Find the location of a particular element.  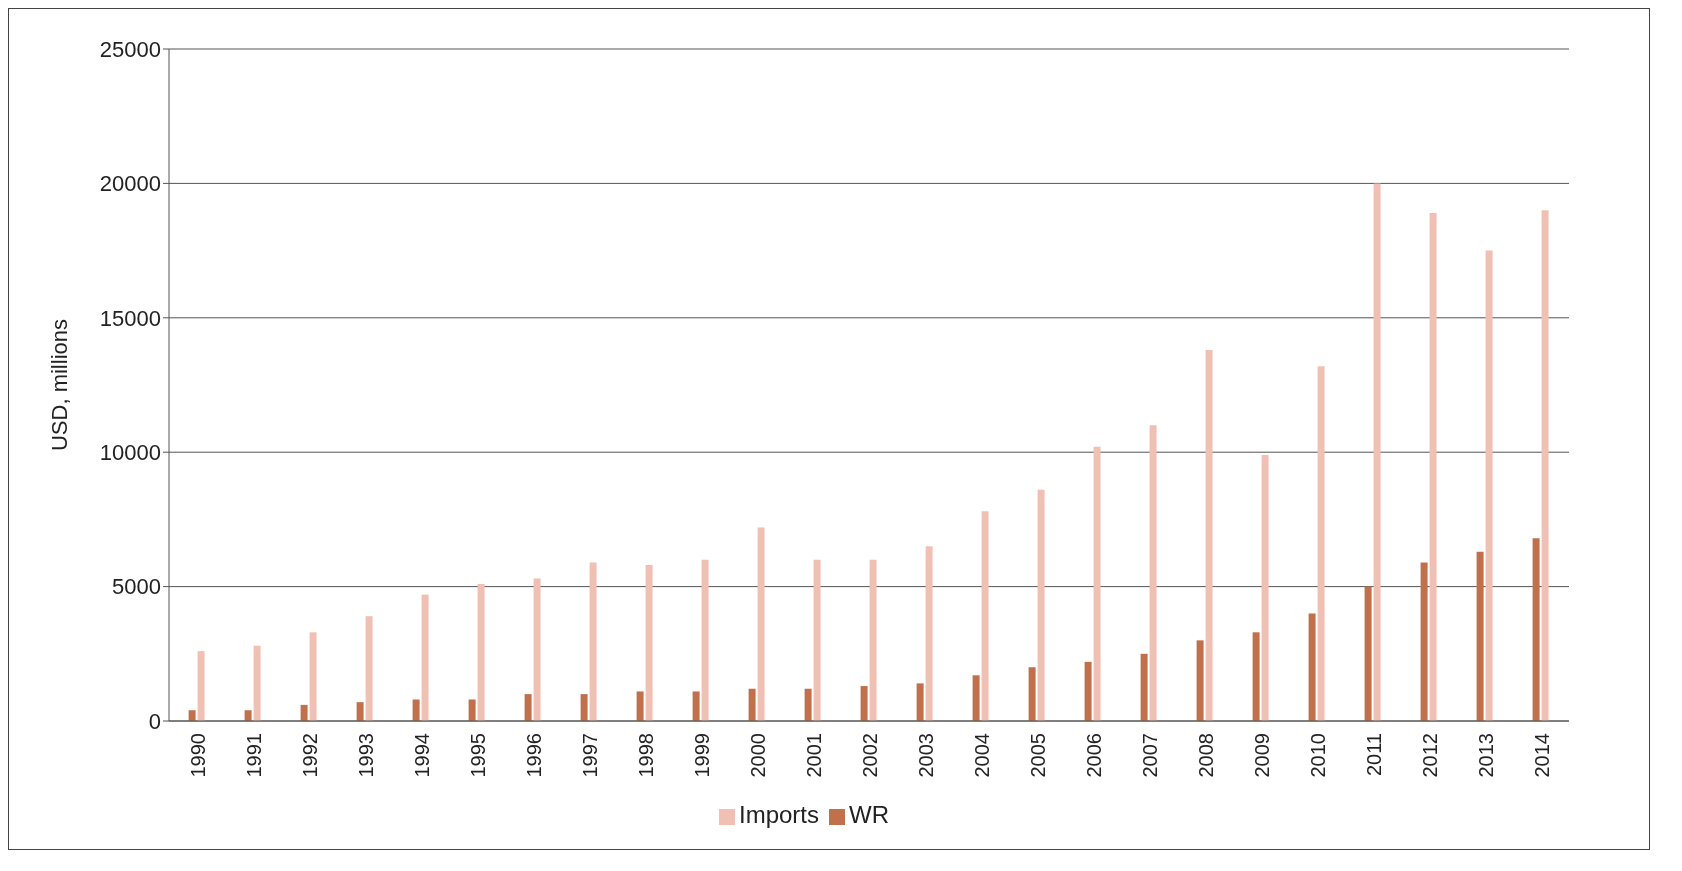

x-tick-label: 2008 is located at coordinates (1206, 755).